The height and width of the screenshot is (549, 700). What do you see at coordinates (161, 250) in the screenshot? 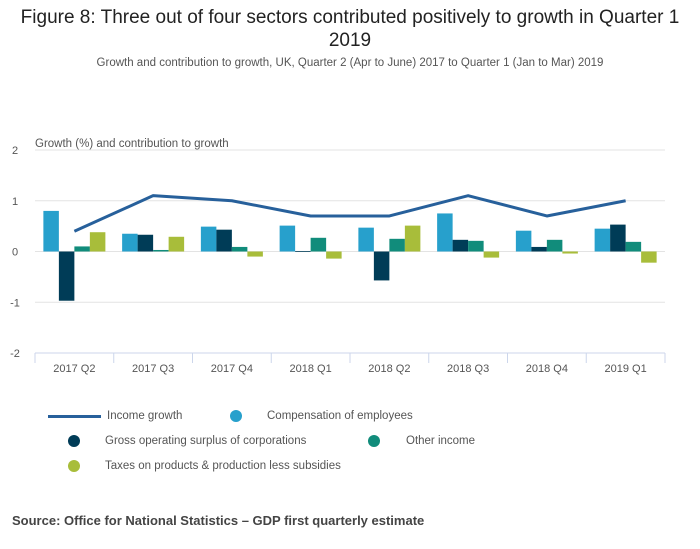
I see `bar-other-income-2017-q3` at bounding box center [161, 250].